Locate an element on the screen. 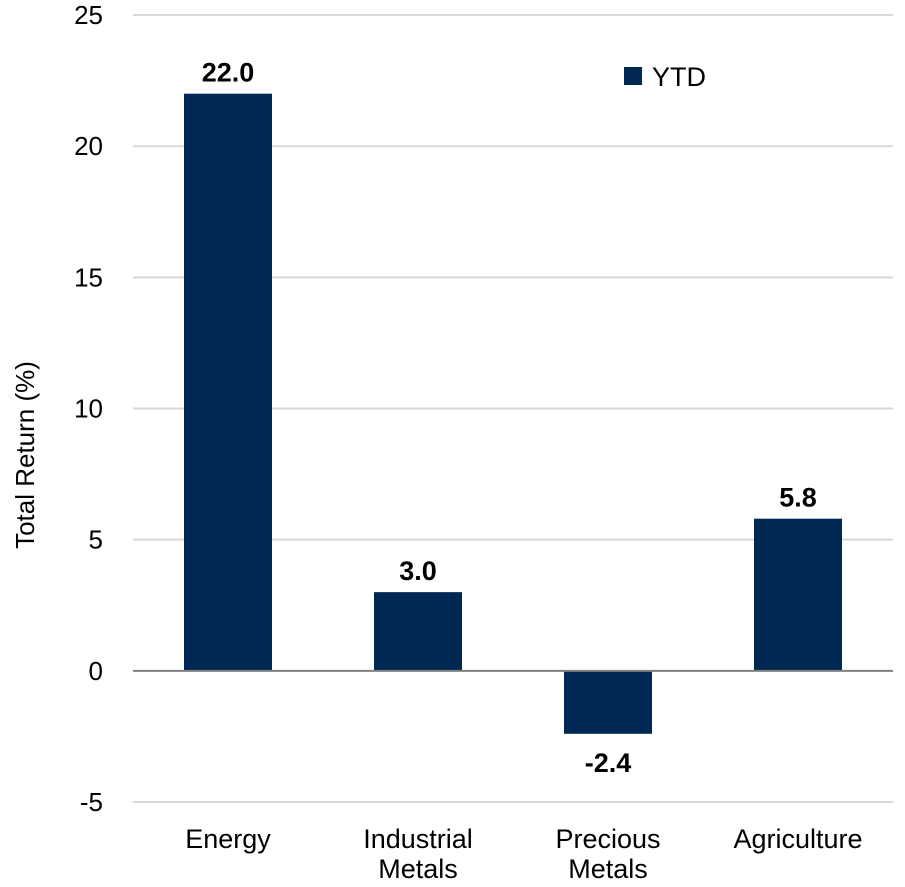  y-tick-label: 5 is located at coordinates (96, 540).